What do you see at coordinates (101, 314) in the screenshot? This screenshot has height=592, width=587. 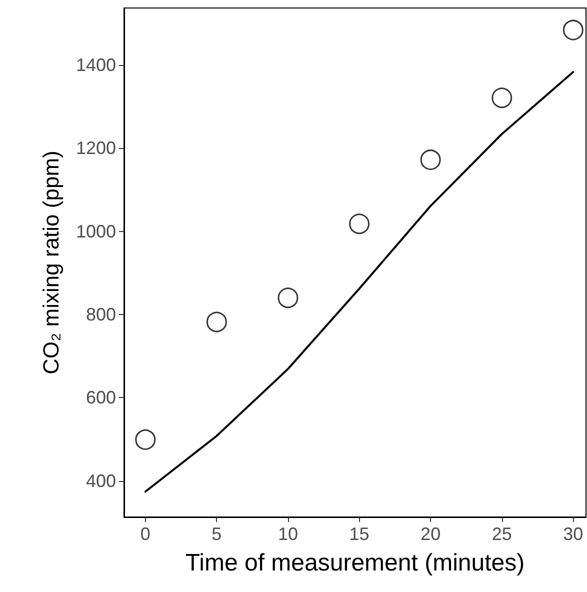 I see `y-tick-label: 800` at bounding box center [101, 314].